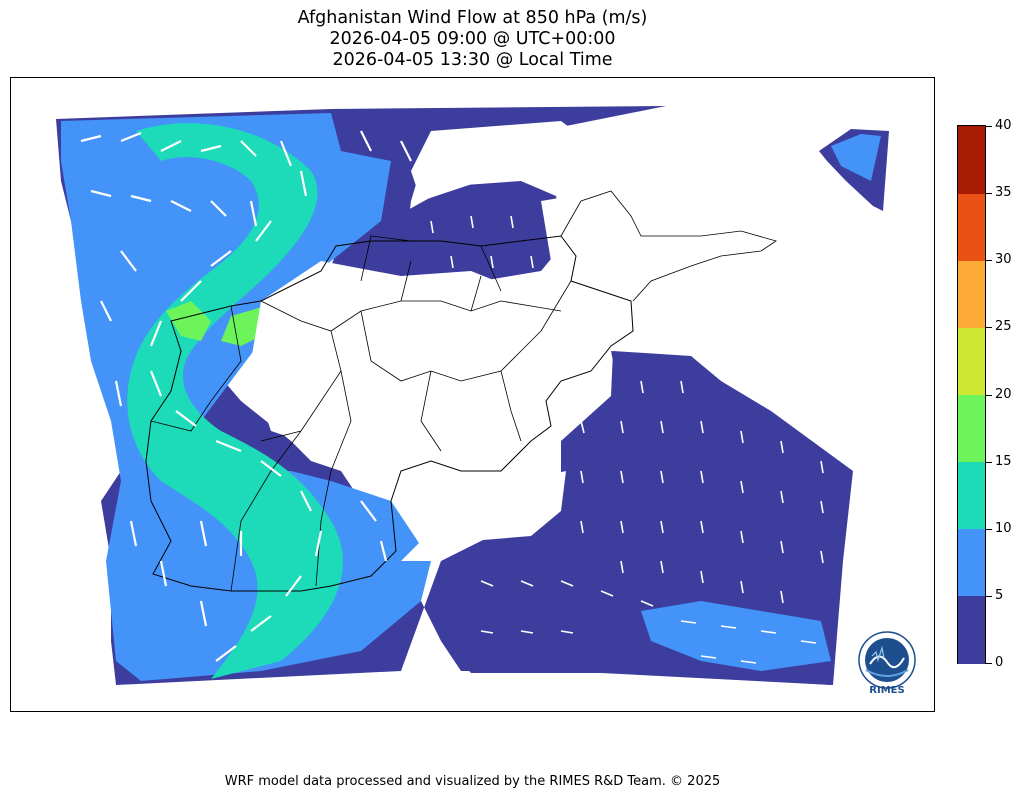 Image resolution: width=1021 pixels, height=799 pixels. I want to click on wind-field-northeast-fast, so click(856, 157).